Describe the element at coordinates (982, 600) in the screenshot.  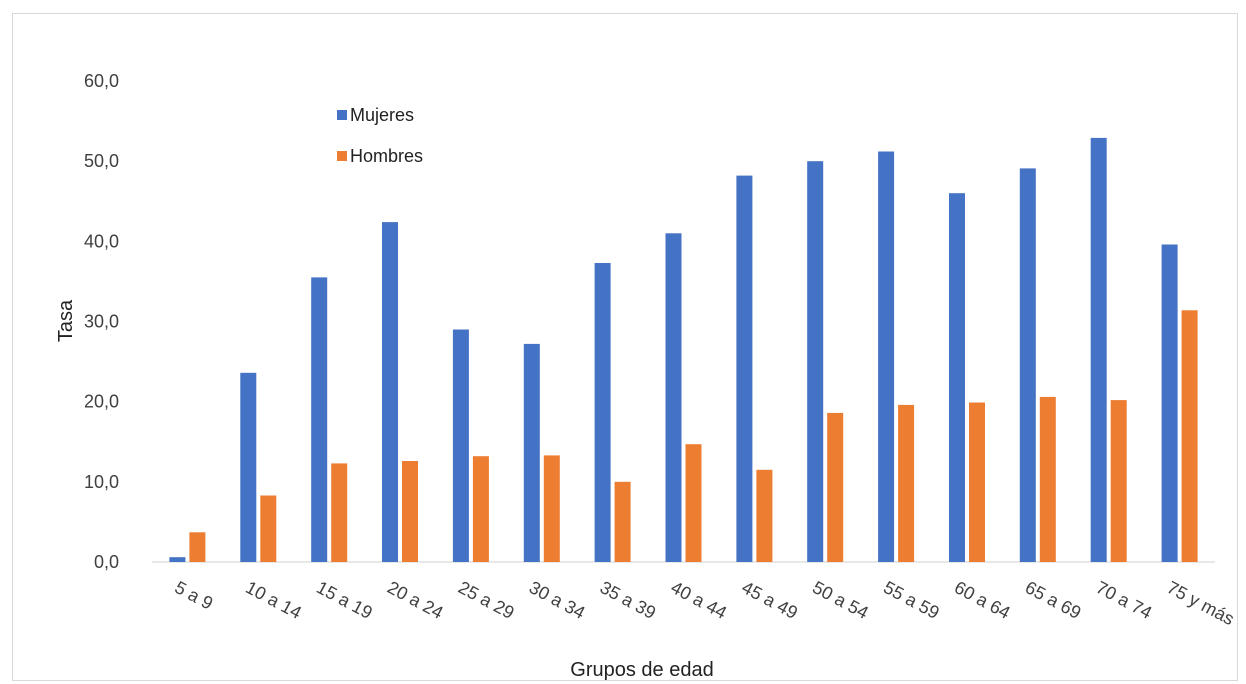
I see `x-tick-label: 60 a 64` at that location.